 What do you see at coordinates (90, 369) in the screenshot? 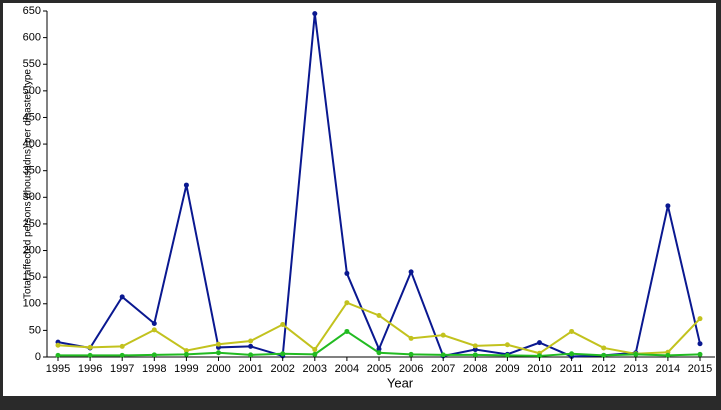
I see `x-tick-label: 1996` at bounding box center [90, 369].